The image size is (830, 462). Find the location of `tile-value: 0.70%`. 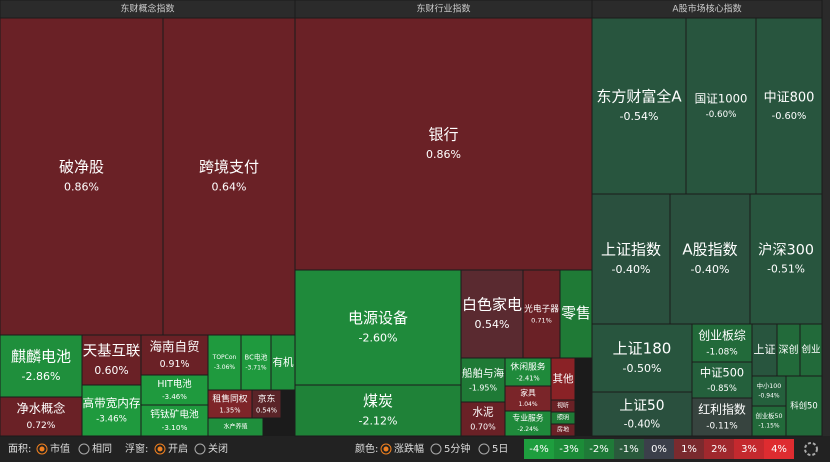

tile-value: 0.70% is located at coordinates (483, 426).